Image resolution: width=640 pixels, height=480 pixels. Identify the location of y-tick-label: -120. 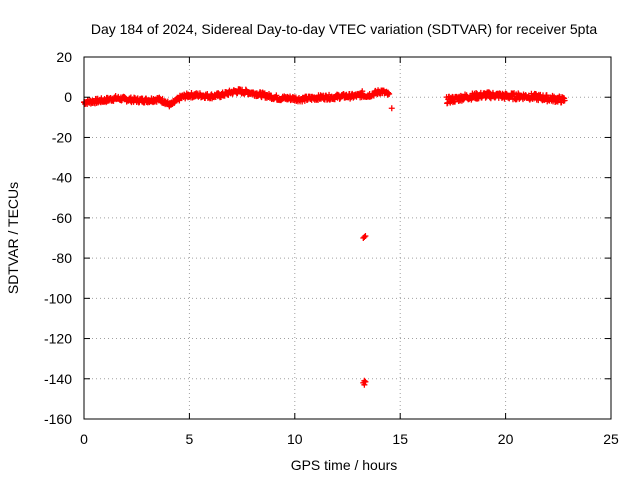
(58, 339).